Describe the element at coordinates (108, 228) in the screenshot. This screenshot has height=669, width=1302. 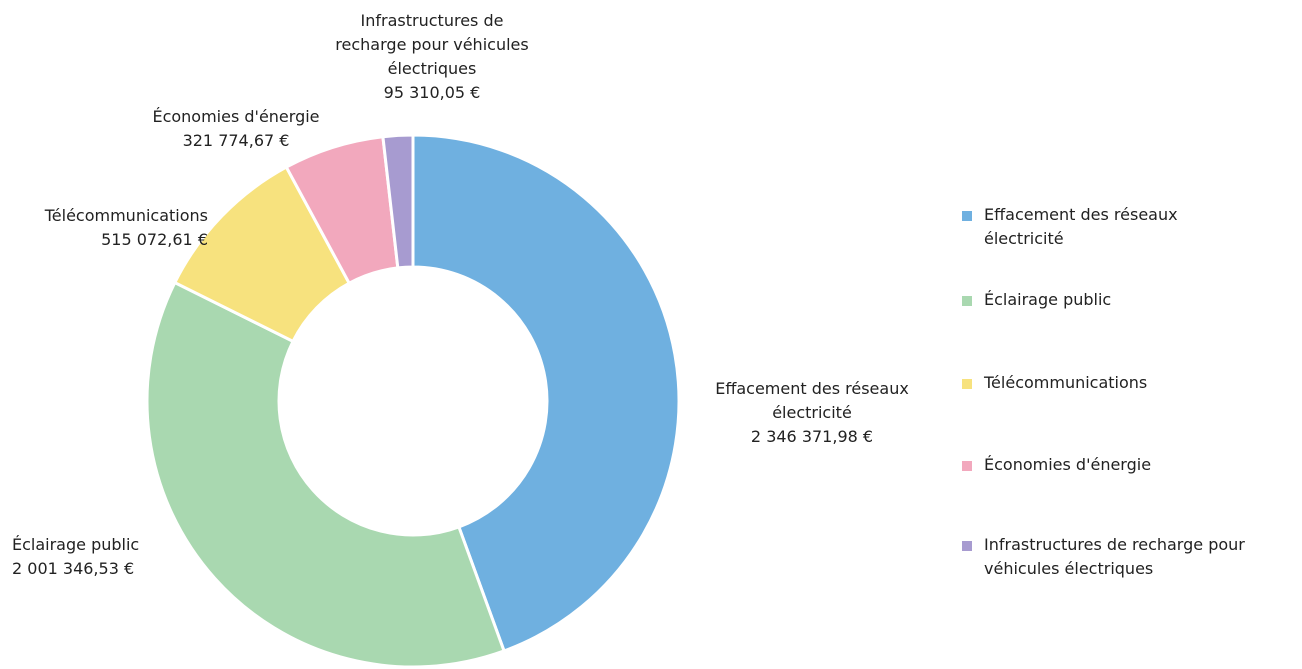
I see `slice-label-telecommunications: Télécommunications 515 072,61 €` at that location.